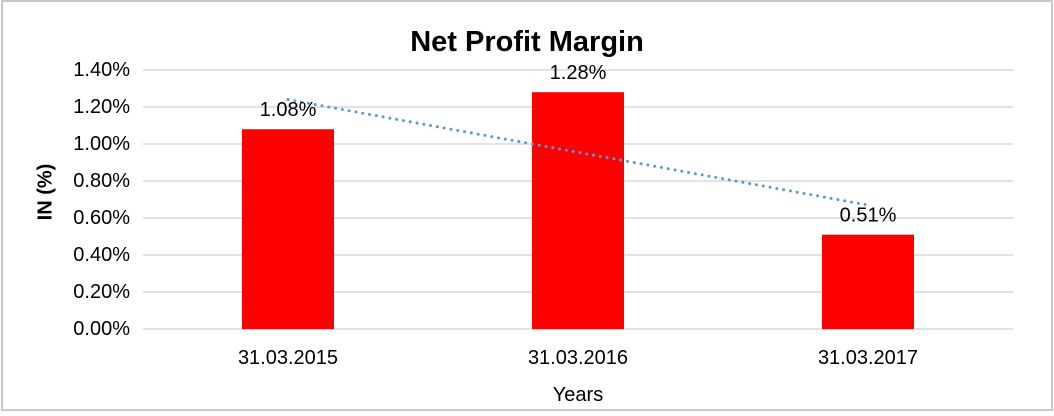 This screenshot has height=416, width=1054. What do you see at coordinates (101, 255) in the screenshot?
I see `y-tick-label: 0.40%` at bounding box center [101, 255].